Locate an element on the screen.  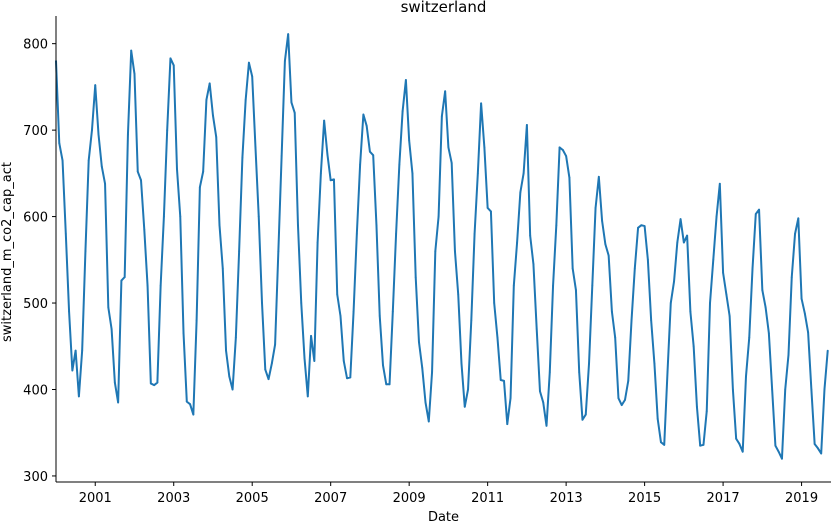
y-tick-label: 700 is located at coordinates (35, 131).